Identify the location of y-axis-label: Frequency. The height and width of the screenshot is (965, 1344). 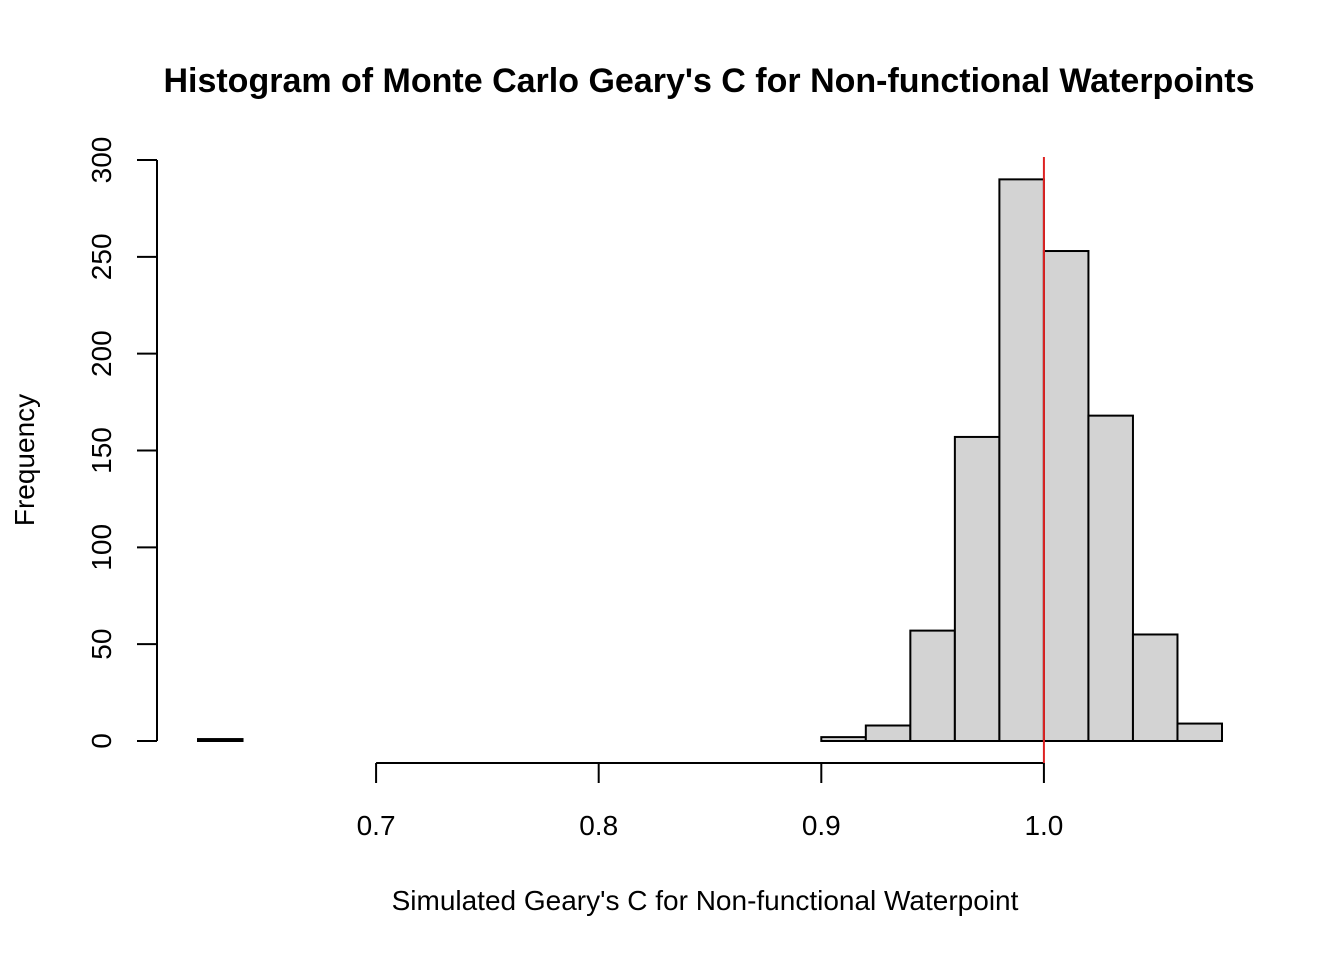
(24, 460).